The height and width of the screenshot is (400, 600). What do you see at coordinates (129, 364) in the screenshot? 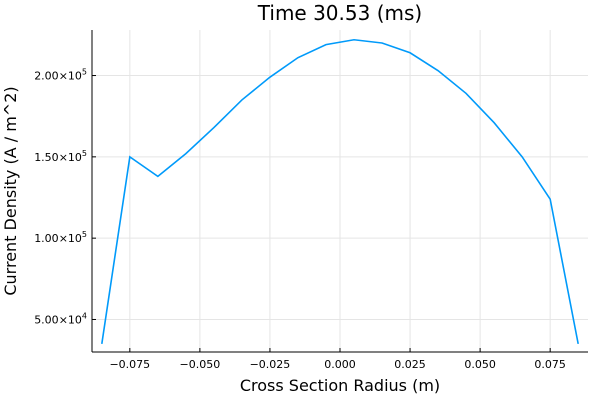
I see `x-tick-label: −0.075` at bounding box center [129, 364].